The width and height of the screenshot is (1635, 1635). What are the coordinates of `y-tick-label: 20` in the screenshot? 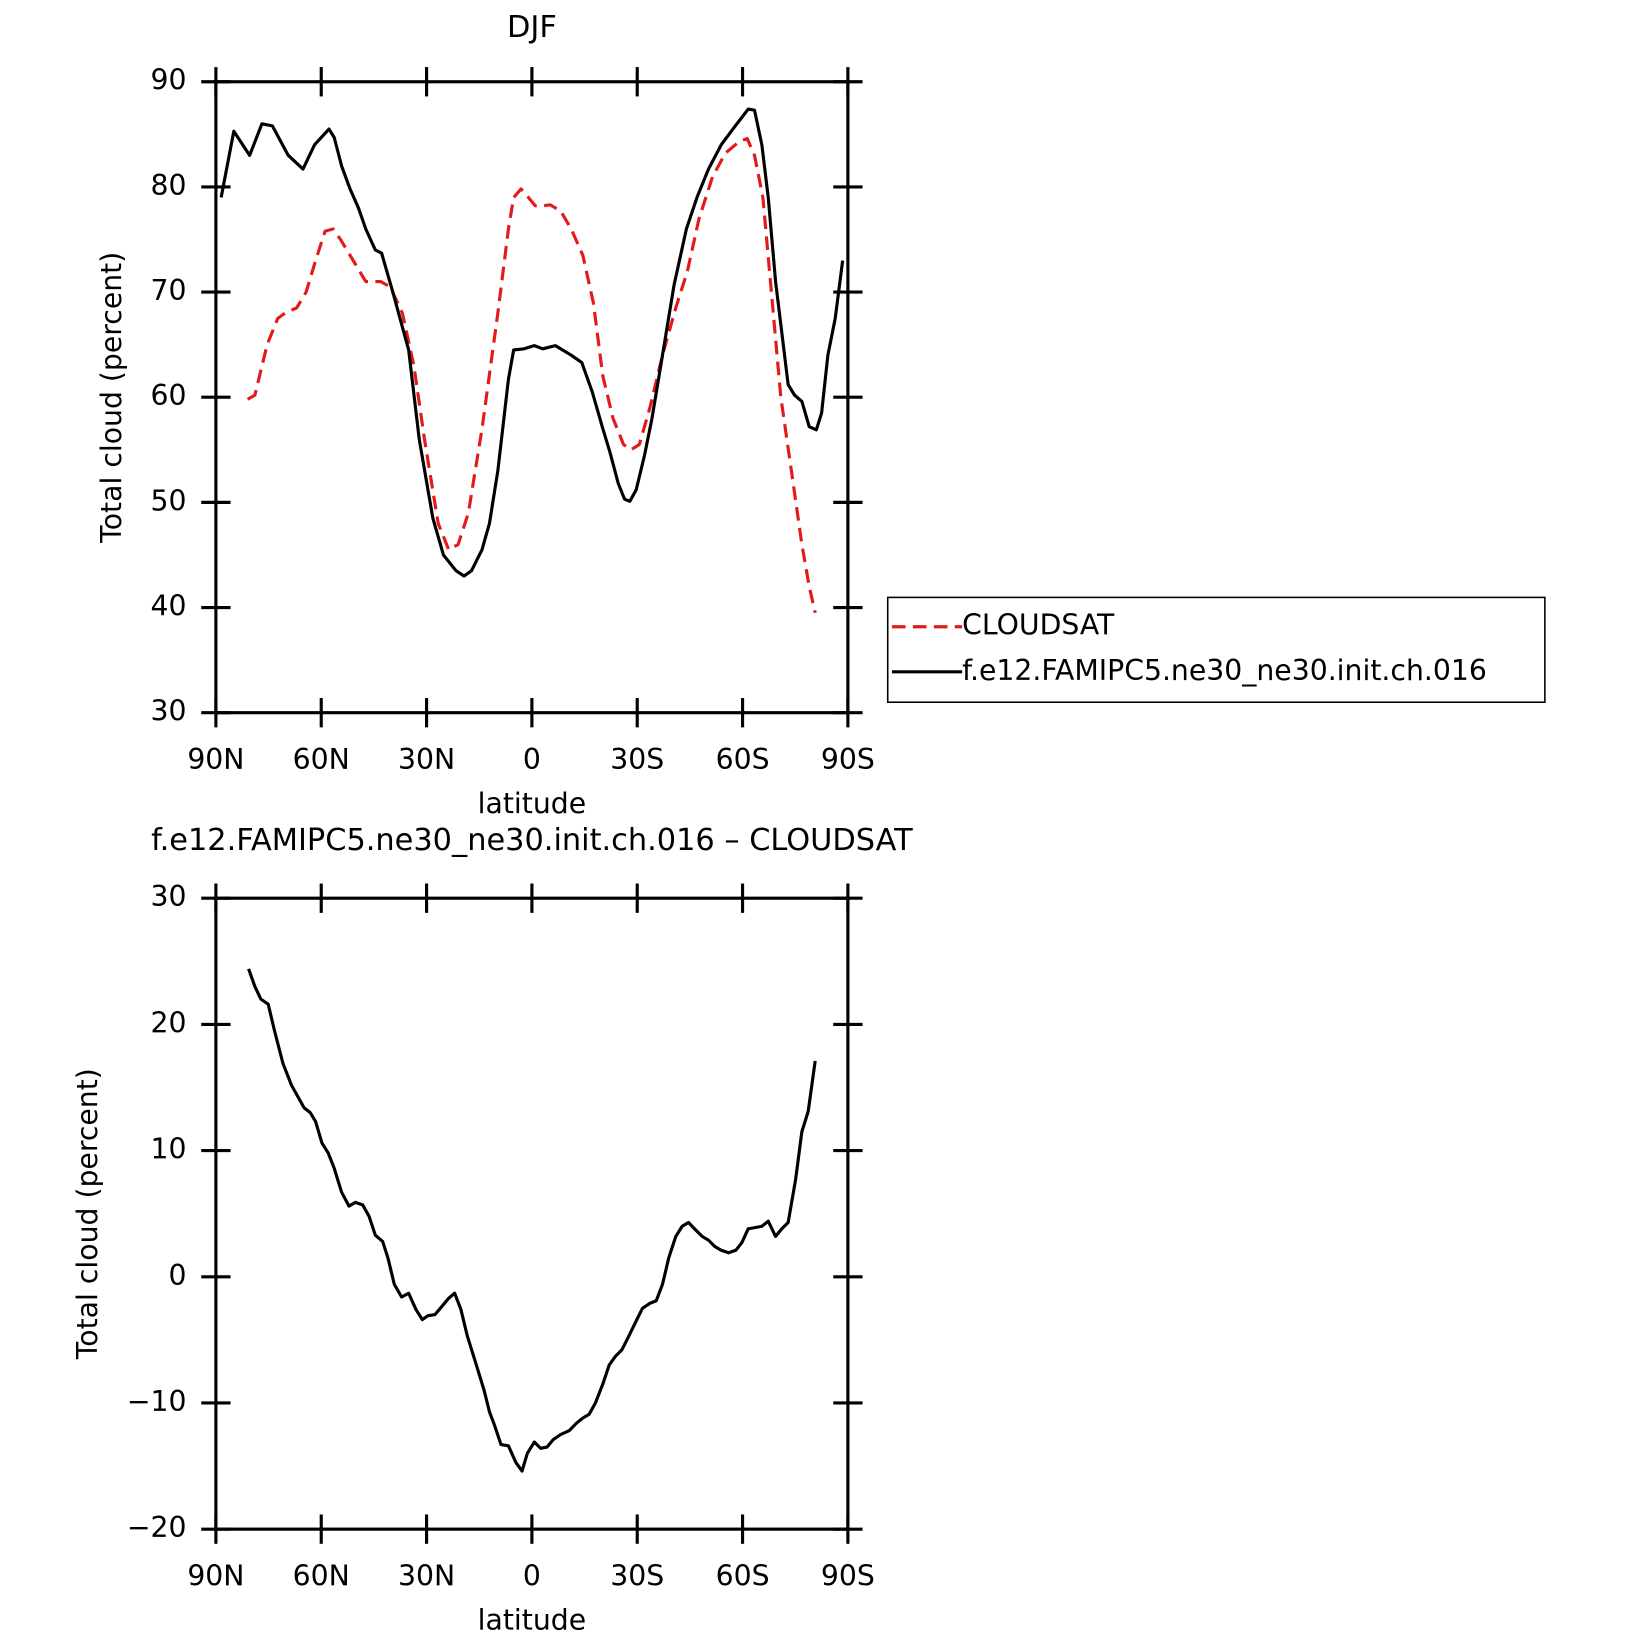 It's located at (169, 1022).